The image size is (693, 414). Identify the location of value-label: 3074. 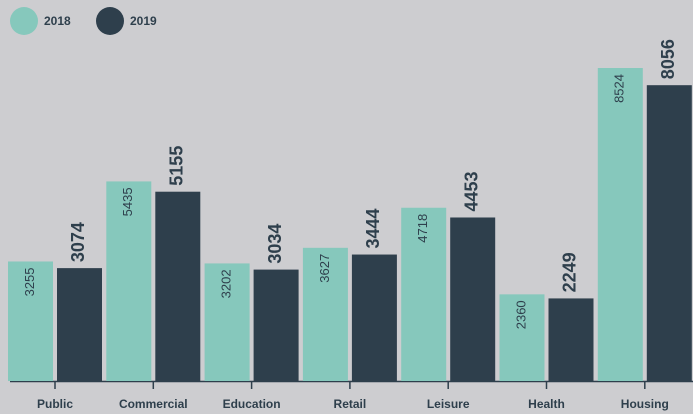
(78, 242).